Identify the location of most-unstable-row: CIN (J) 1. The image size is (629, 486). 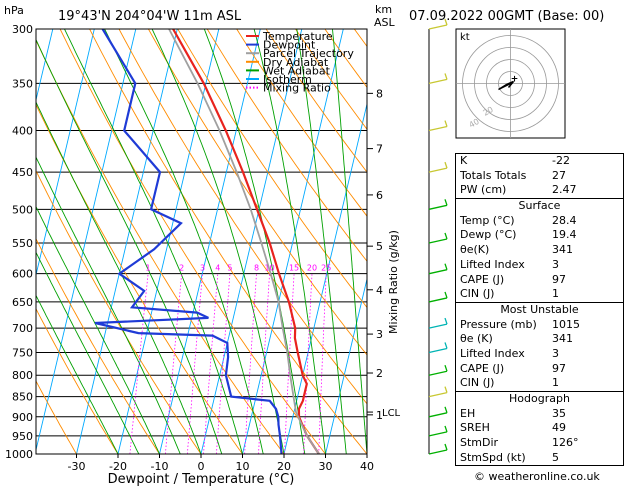
(539, 383).